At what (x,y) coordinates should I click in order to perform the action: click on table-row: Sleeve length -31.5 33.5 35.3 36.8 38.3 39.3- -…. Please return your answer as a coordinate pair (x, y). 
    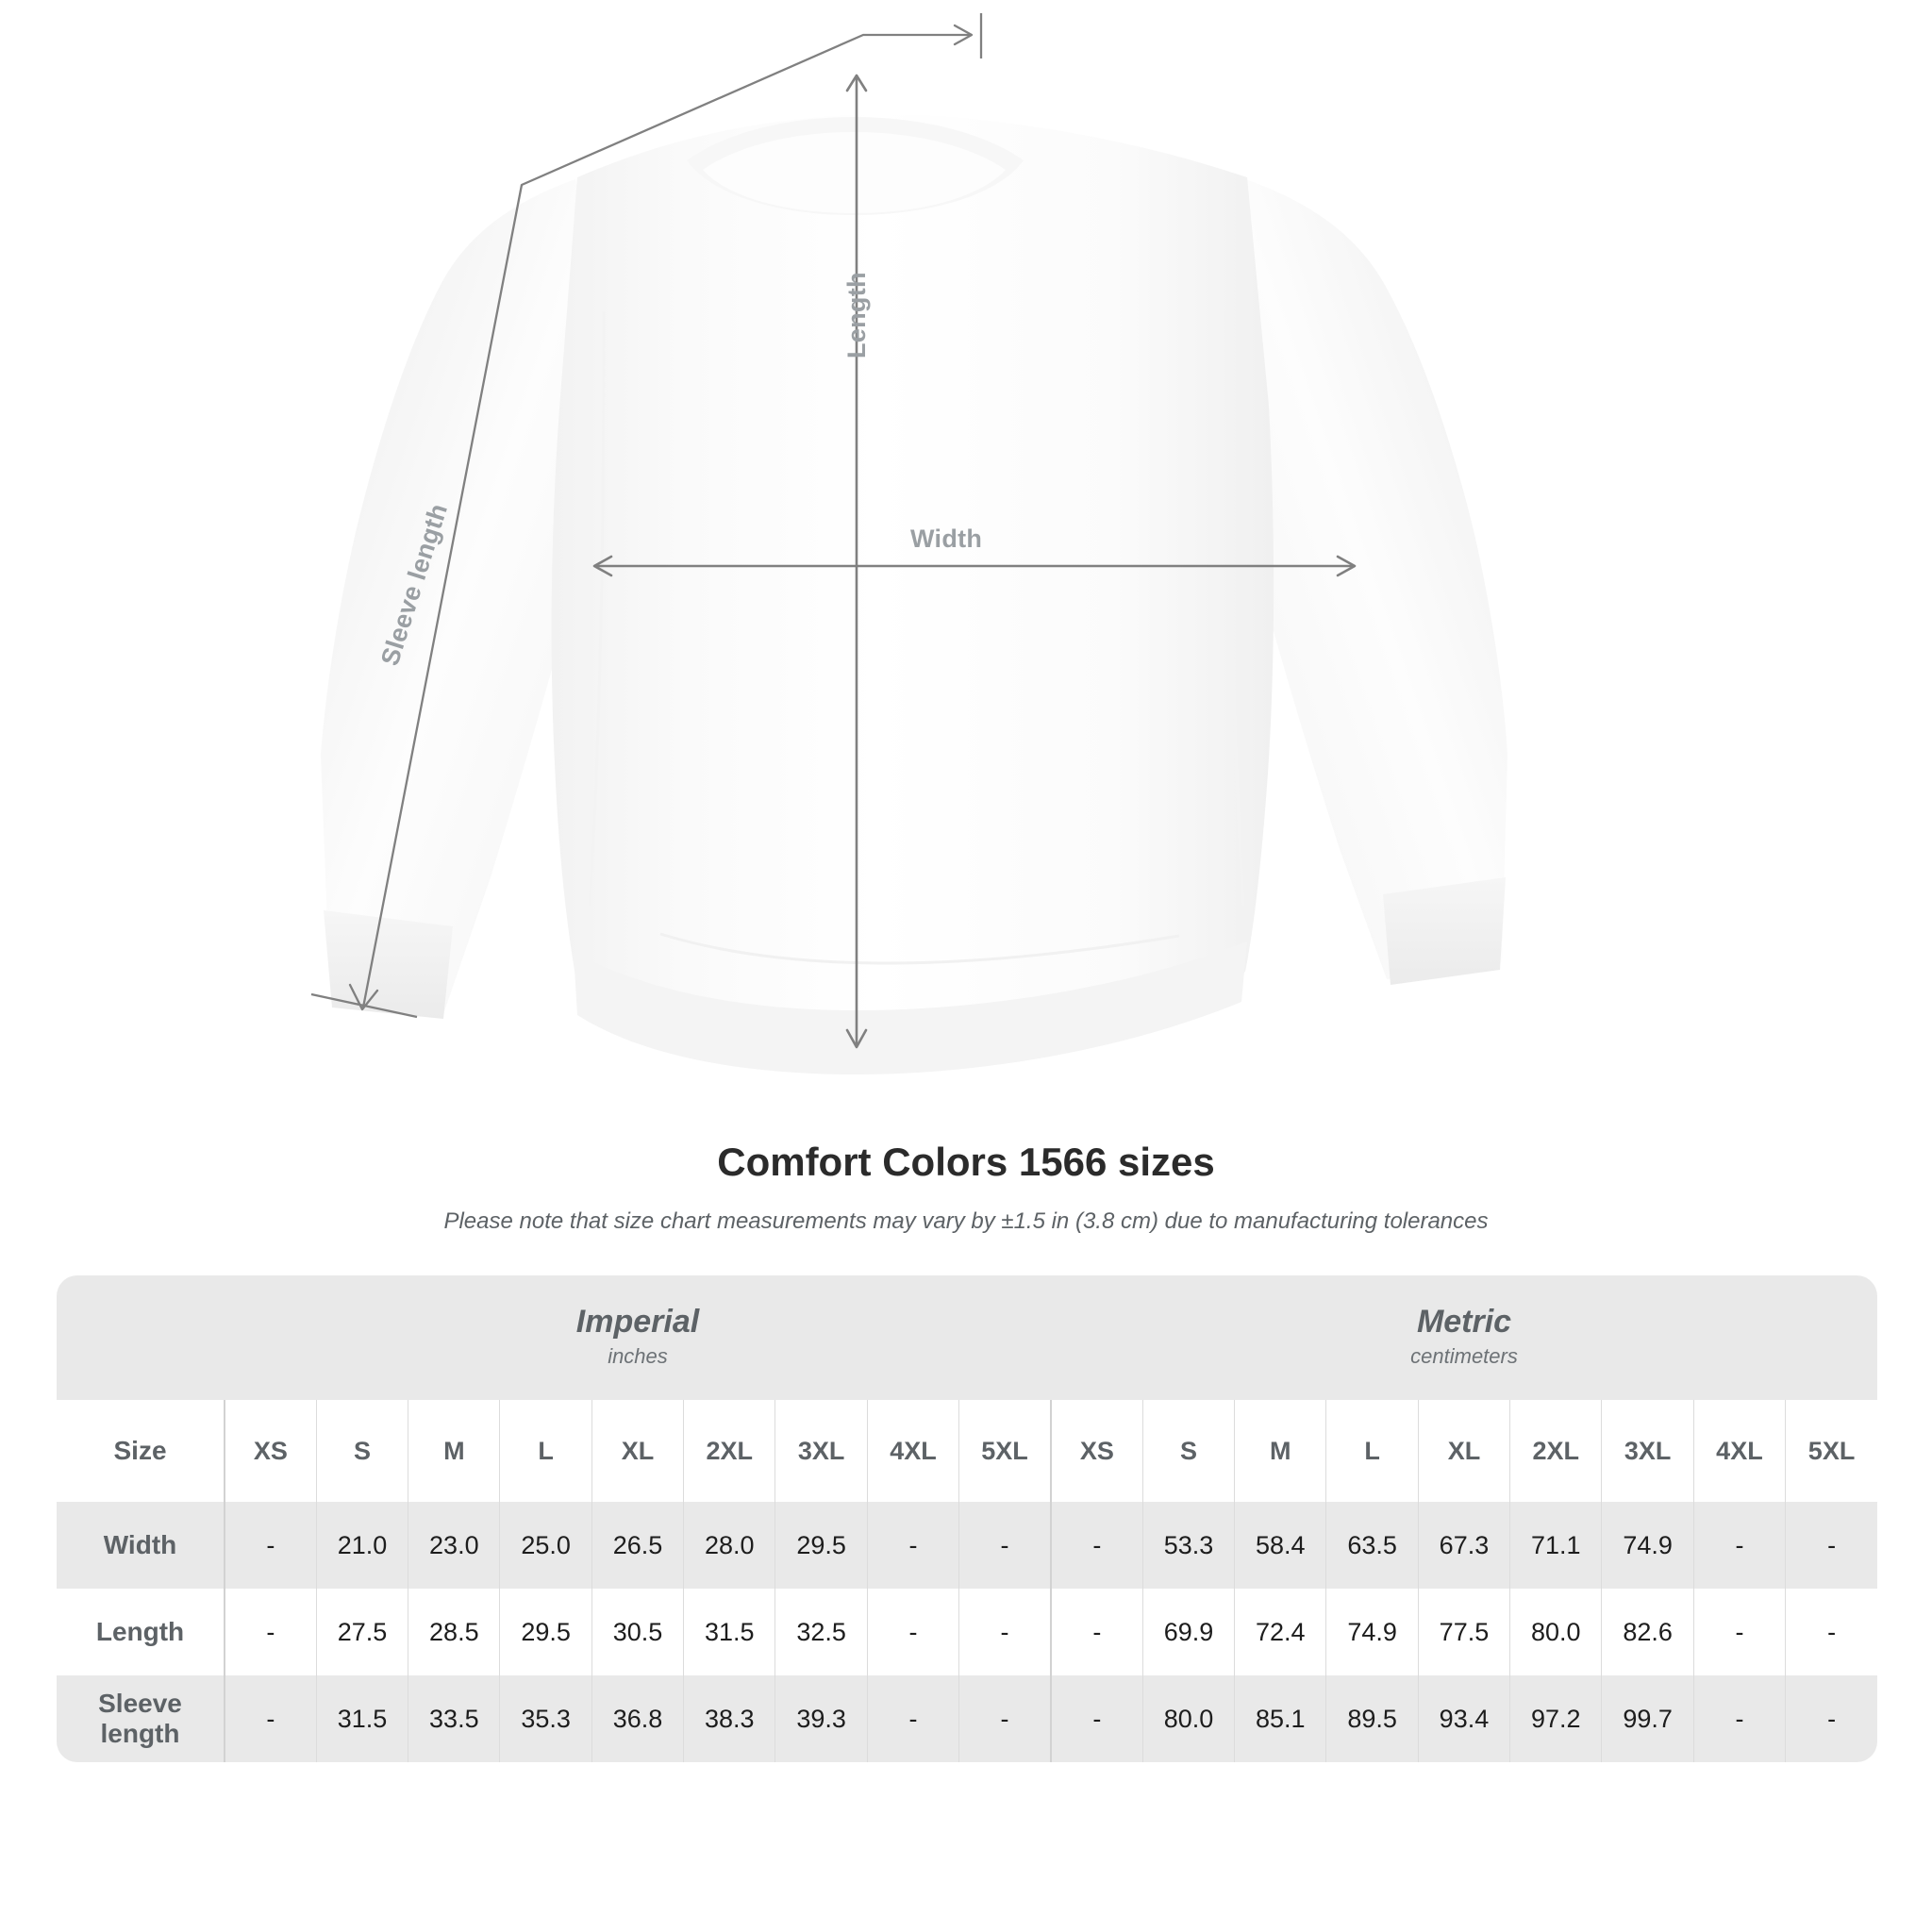
    Looking at the image, I should click on (967, 1719).